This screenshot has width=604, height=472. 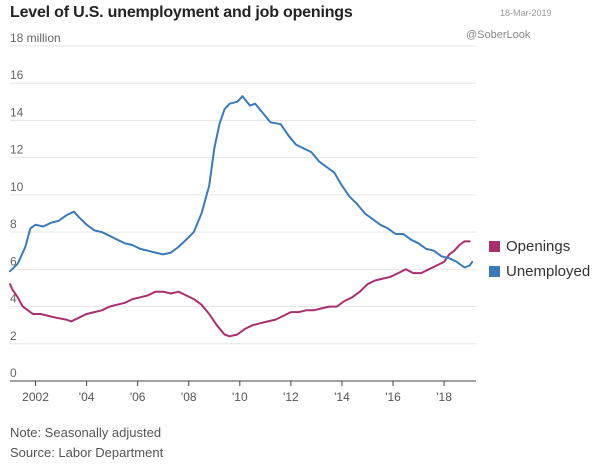 What do you see at coordinates (494, 246) in the screenshot?
I see `legend-swatch-openings` at bounding box center [494, 246].